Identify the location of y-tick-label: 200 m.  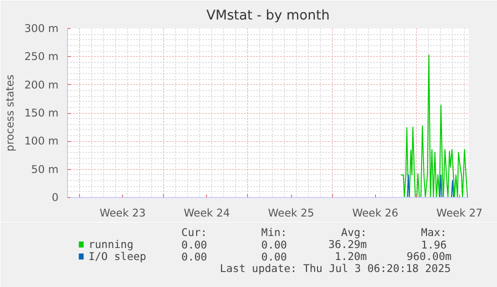
(41, 85).